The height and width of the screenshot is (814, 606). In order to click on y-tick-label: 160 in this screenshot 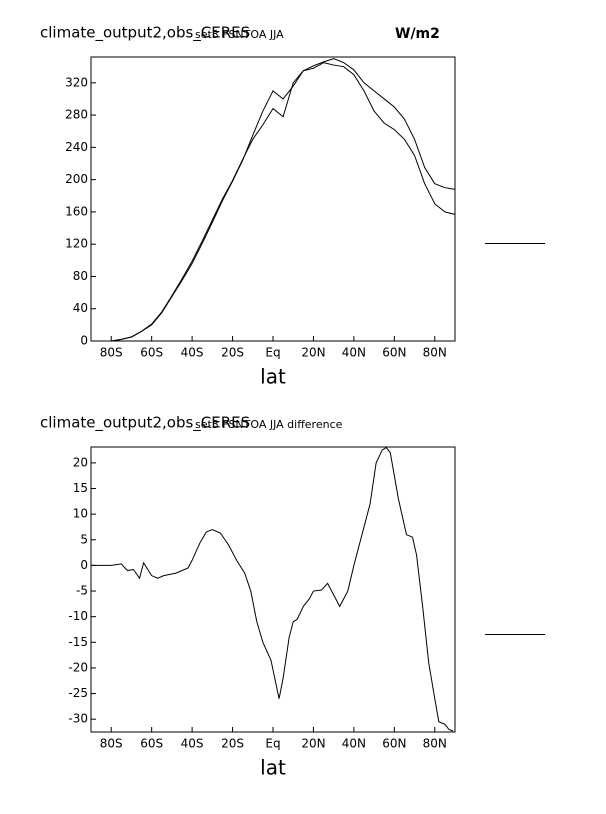, I will do `click(76, 211)`.